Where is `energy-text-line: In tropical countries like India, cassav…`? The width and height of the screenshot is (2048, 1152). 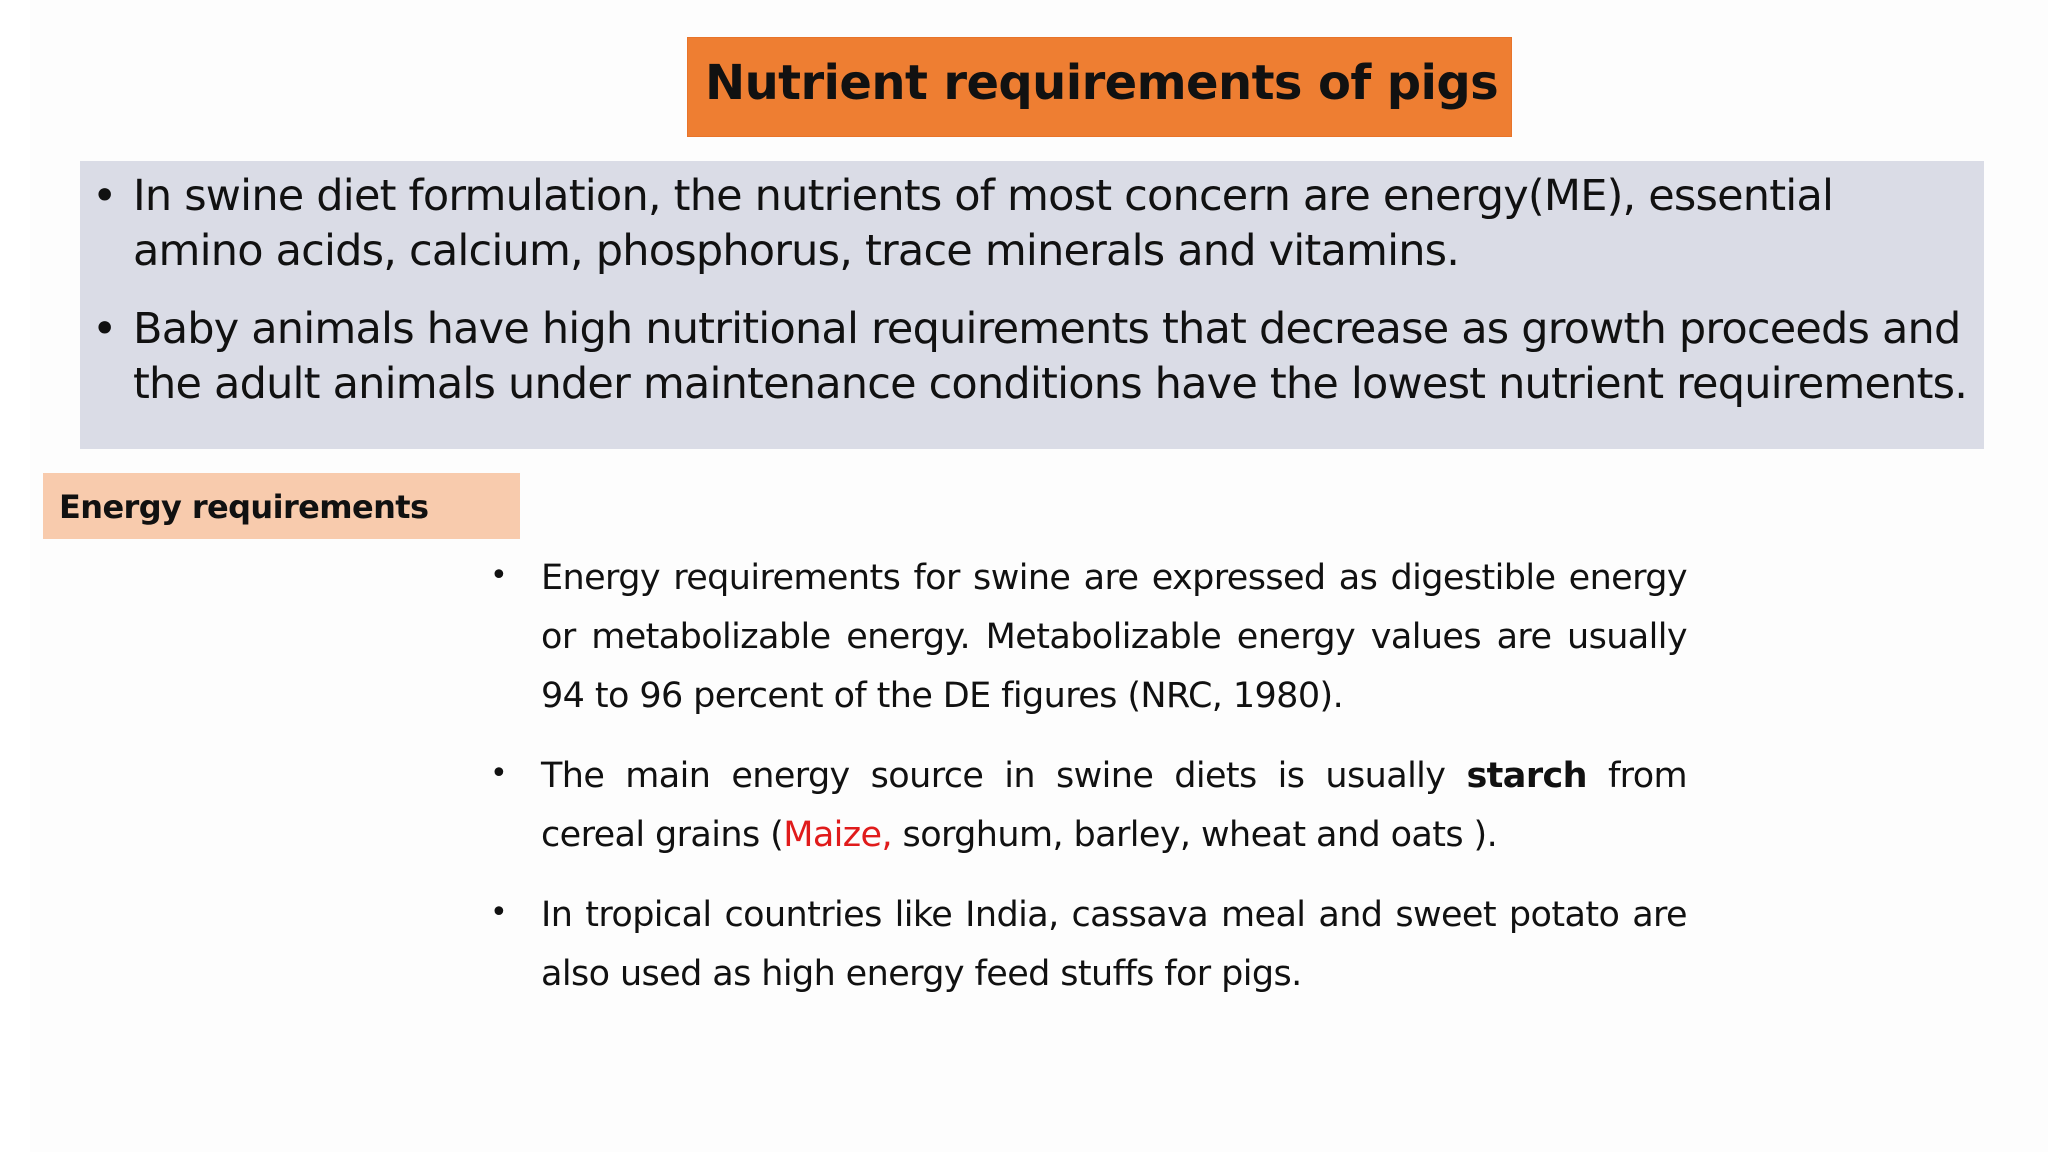 energy-text-line: In tropical countries like India, cassav… is located at coordinates (1114, 915).